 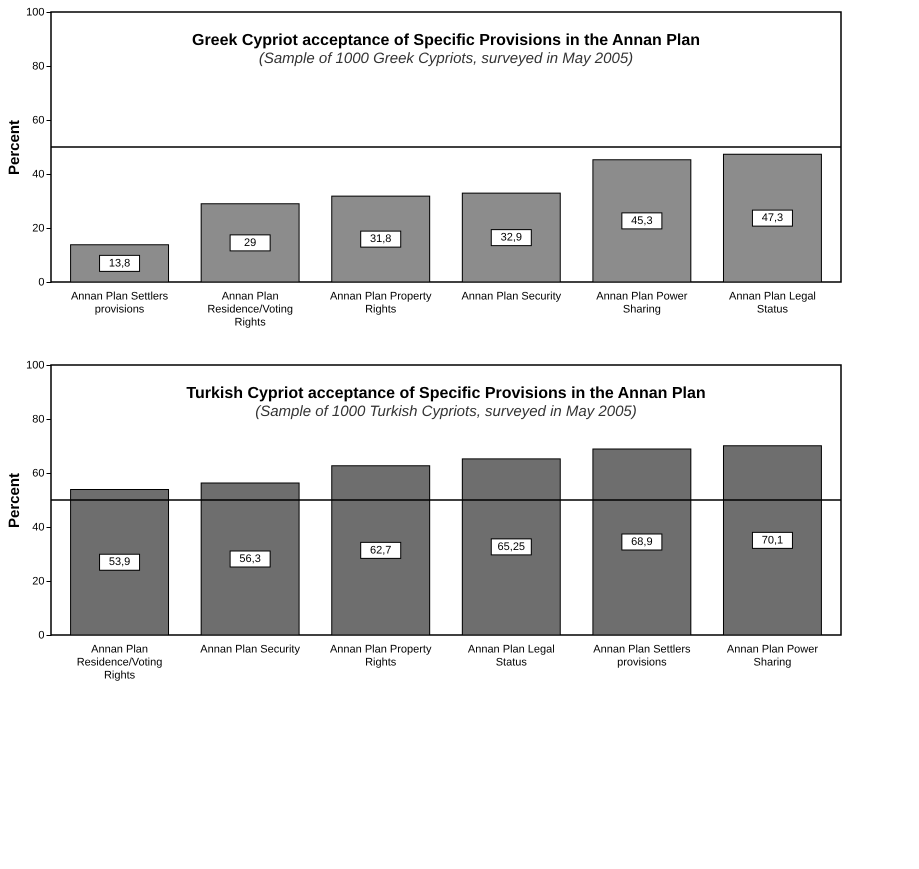 What do you see at coordinates (446, 411) in the screenshot?
I see `text: (Sample of 1000 Turkish Cypriots, surveyed in May 2005)` at bounding box center [446, 411].